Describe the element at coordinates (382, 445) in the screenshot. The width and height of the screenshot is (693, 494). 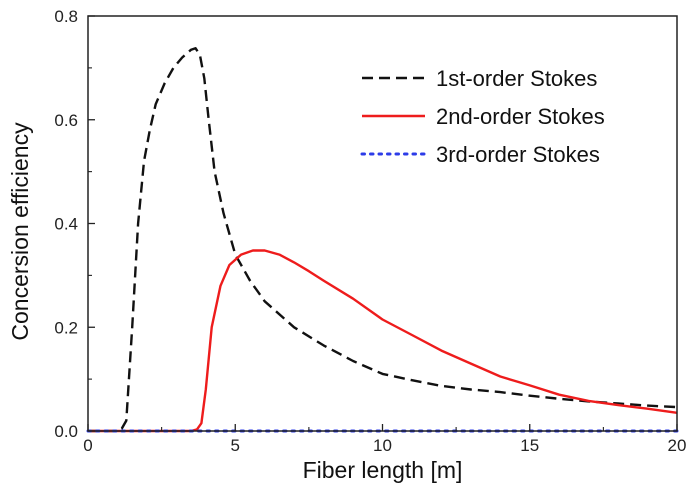
I see `x-tick-label: 10` at that location.